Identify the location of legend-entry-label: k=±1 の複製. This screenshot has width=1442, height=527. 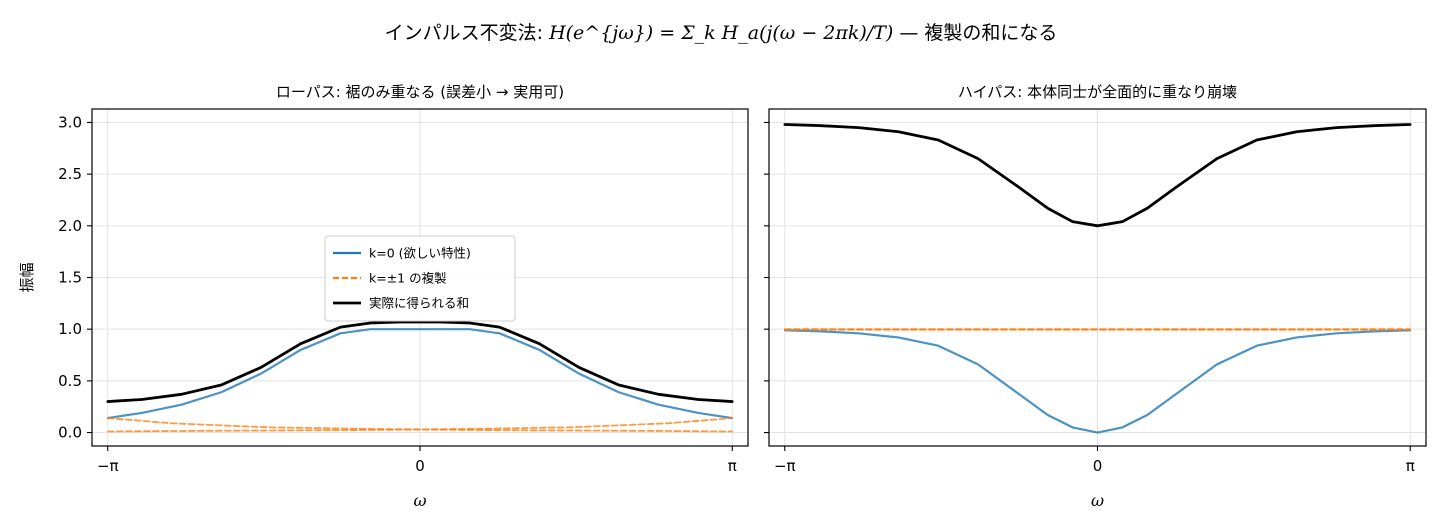
(408, 278).